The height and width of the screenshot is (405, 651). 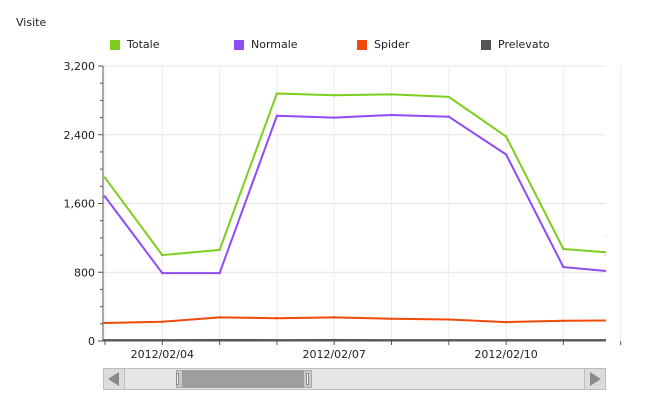 What do you see at coordinates (80, 135) in the screenshot?
I see `y-tick-label: 2,400` at bounding box center [80, 135].